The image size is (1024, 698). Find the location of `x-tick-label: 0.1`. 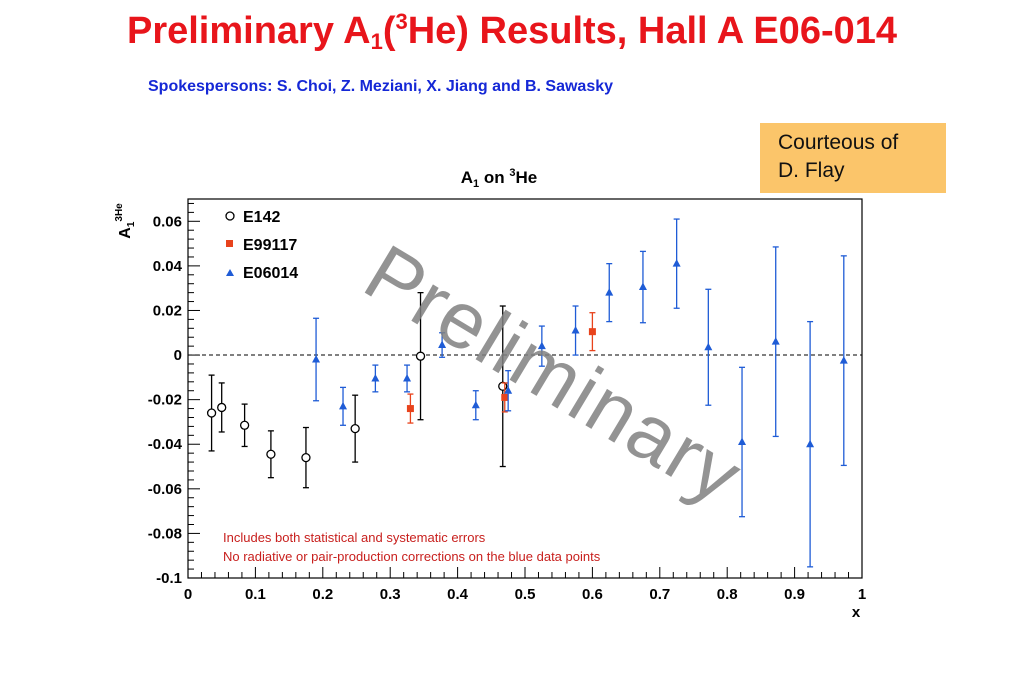

x-tick-label: 0.1 is located at coordinates (255, 594).